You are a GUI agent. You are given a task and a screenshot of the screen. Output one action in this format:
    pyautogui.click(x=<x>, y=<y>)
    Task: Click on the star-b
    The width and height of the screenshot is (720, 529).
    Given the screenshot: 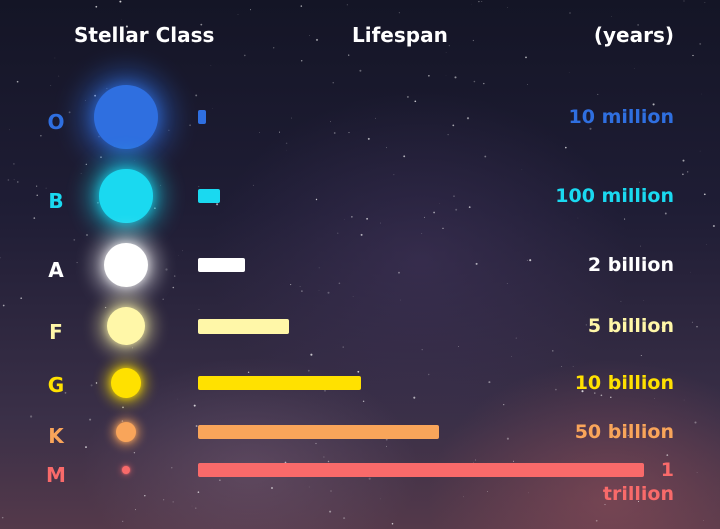 What is the action you would take?
    pyautogui.click(x=126, y=196)
    